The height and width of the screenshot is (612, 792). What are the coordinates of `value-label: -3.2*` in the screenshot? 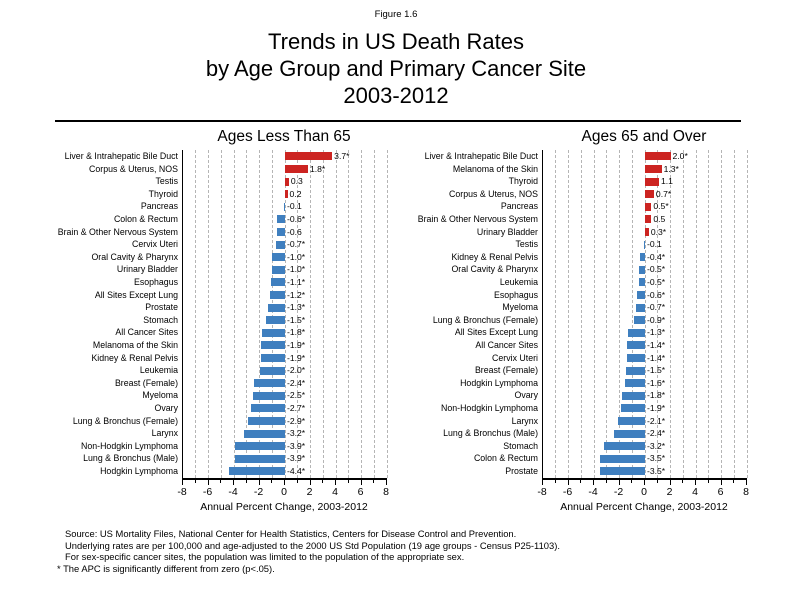 It's located at (296, 433).